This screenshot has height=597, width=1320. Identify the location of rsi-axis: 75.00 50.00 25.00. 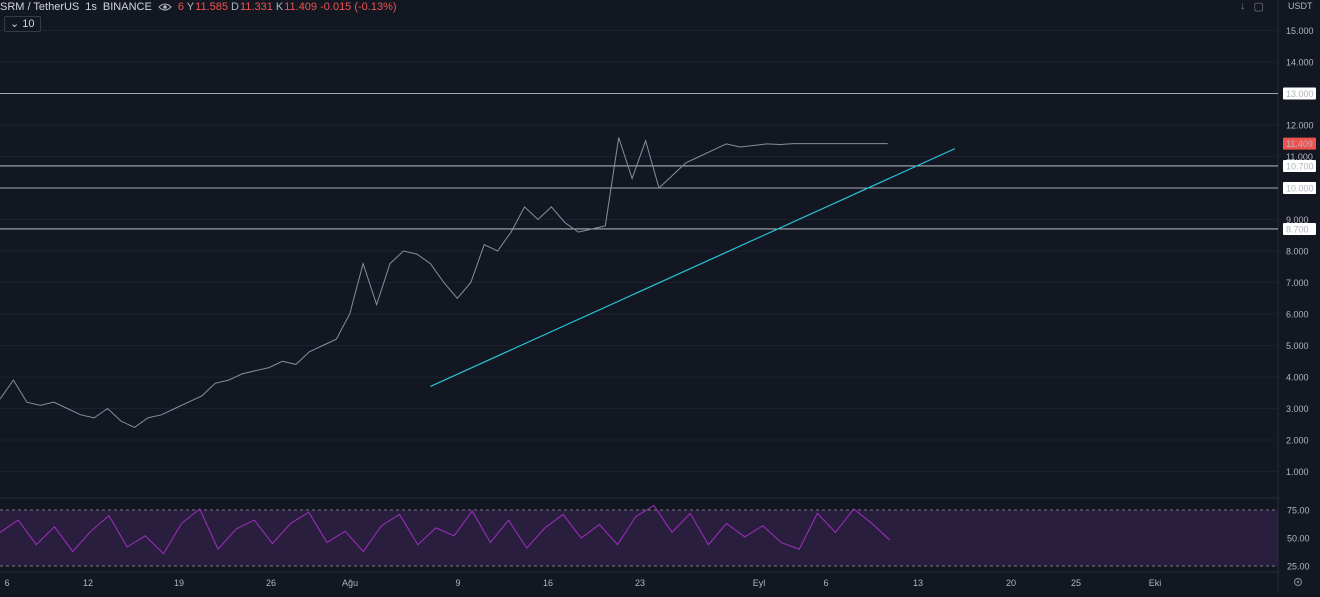
(1298, 539).